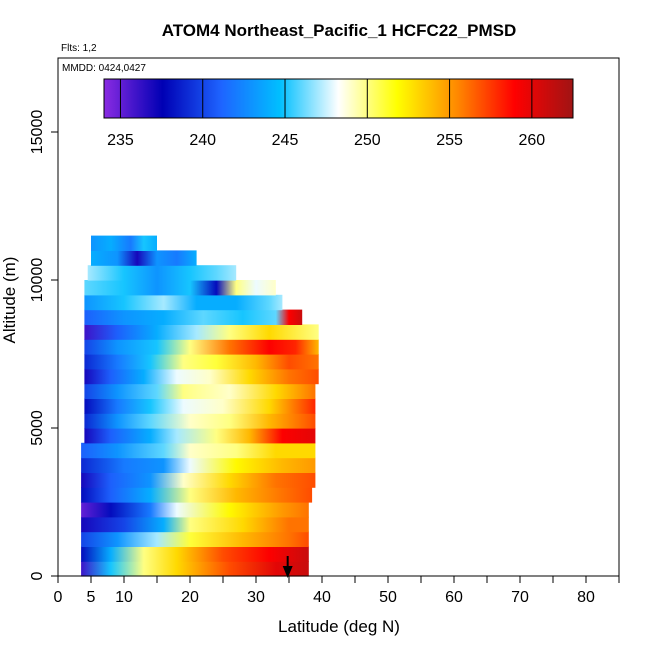 The image size is (650, 650). Describe the element at coordinates (337, 591) in the screenshot. I see `x-axis: 0 5 10 20 30 40 50 60 70 80` at that location.